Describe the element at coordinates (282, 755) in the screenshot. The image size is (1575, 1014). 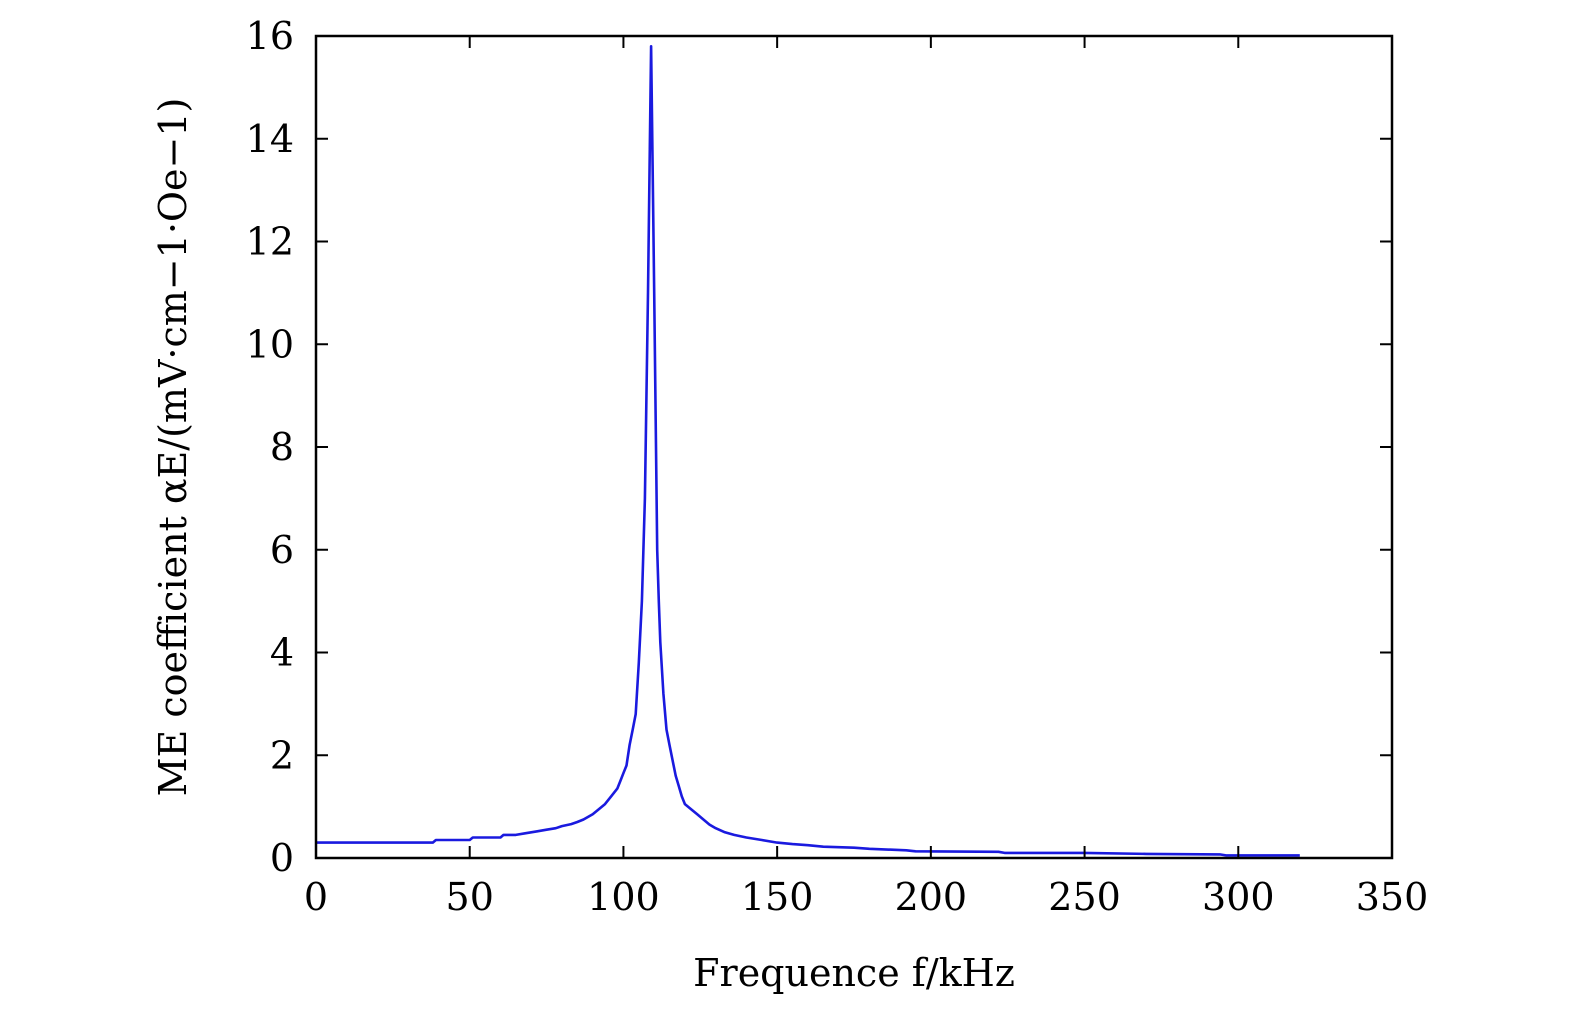
I see `y-tick-label: 2` at that location.